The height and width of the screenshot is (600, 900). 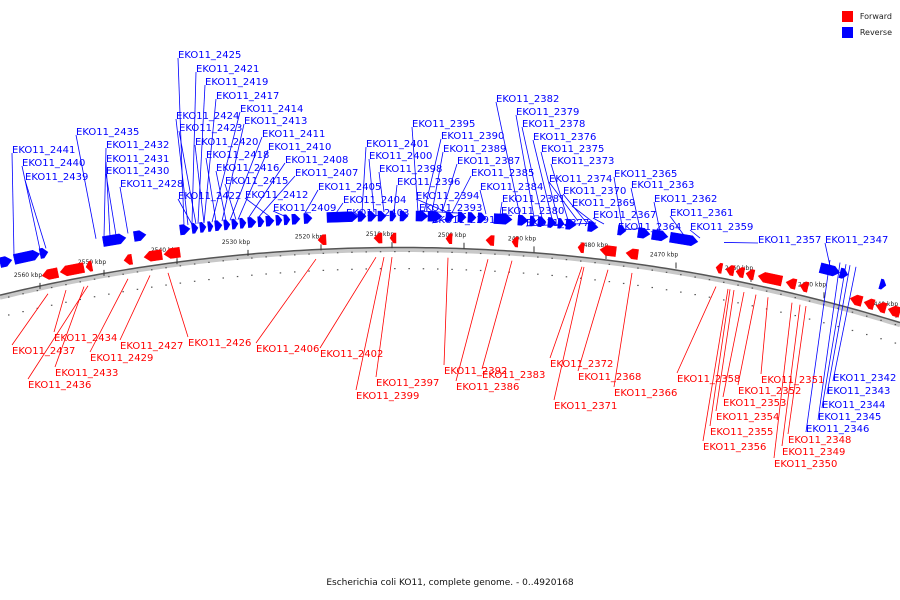 I want to click on gene-label: EKO11_2349, so click(x=813, y=452).